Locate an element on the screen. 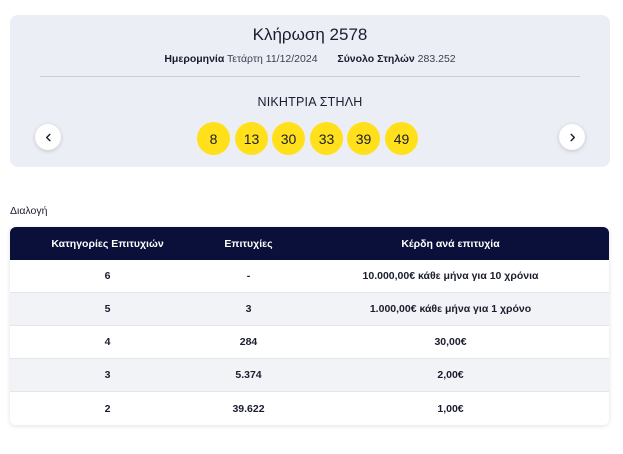  winners-cell: 39.622 is located at coordinates (248, 408).